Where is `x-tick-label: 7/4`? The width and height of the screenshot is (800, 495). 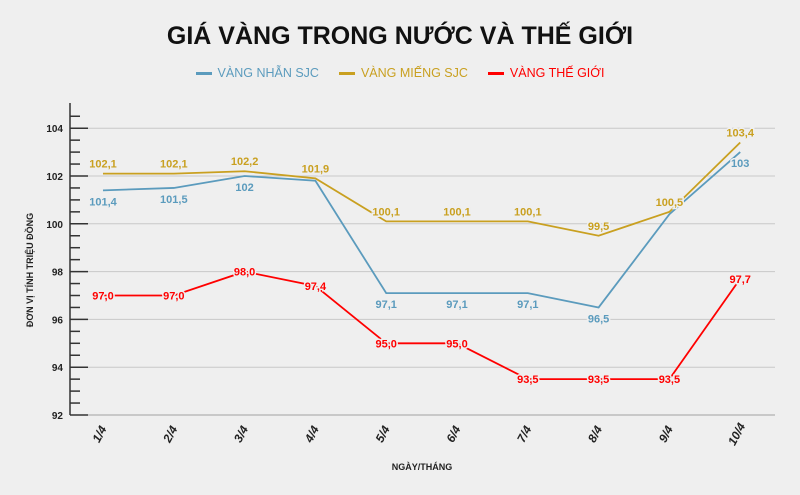 x-tick-label: 7/4 is located at coordinates (524, 434).